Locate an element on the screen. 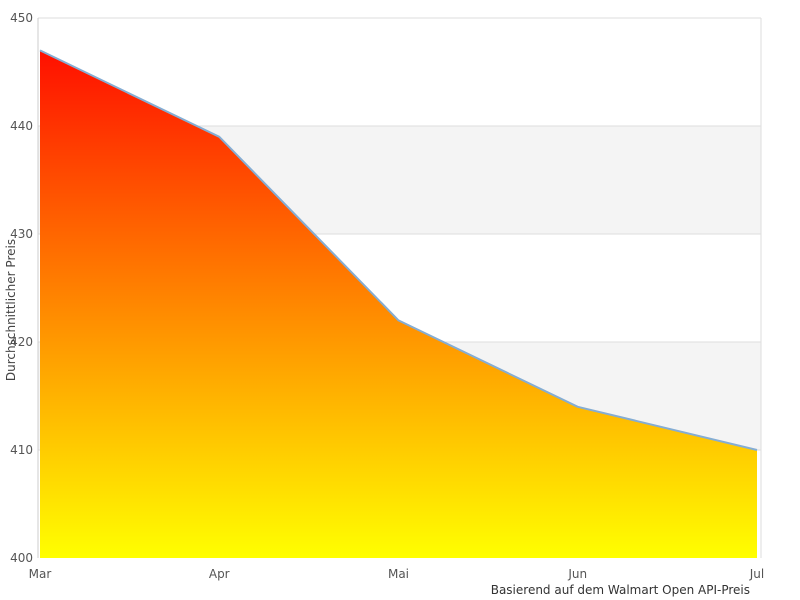 This screenshot has width=800, height=600. y-tick-label: 410 is located at coordinates (21, 450).